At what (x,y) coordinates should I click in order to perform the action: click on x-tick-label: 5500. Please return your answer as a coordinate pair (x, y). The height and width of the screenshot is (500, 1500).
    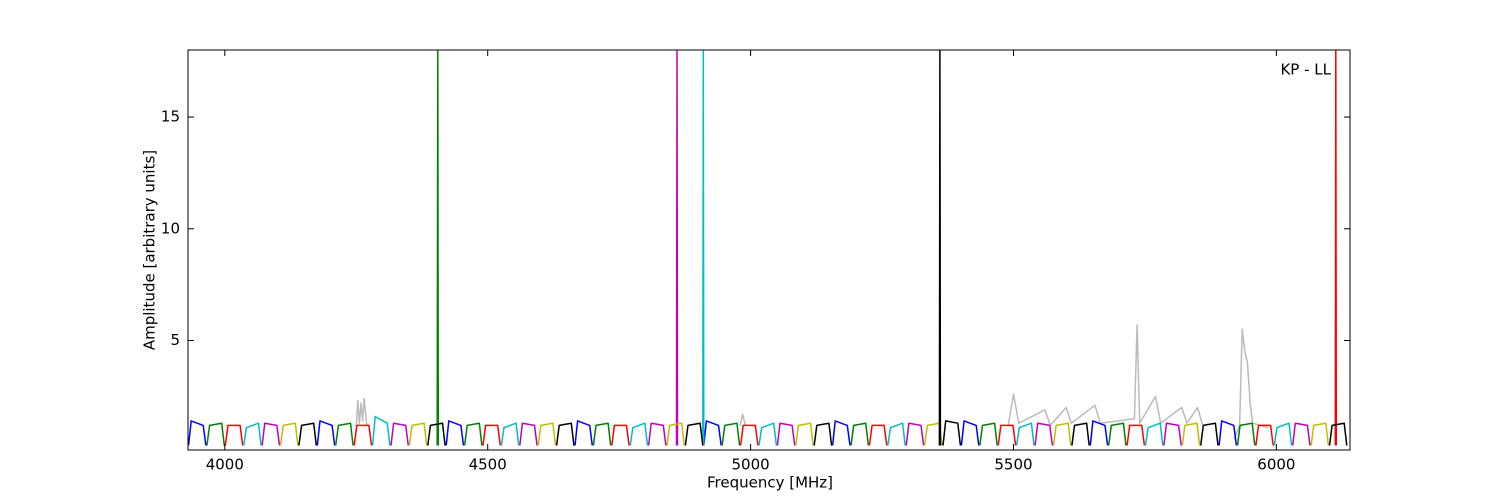
    Looking at the image, I should click on (1013, 465).